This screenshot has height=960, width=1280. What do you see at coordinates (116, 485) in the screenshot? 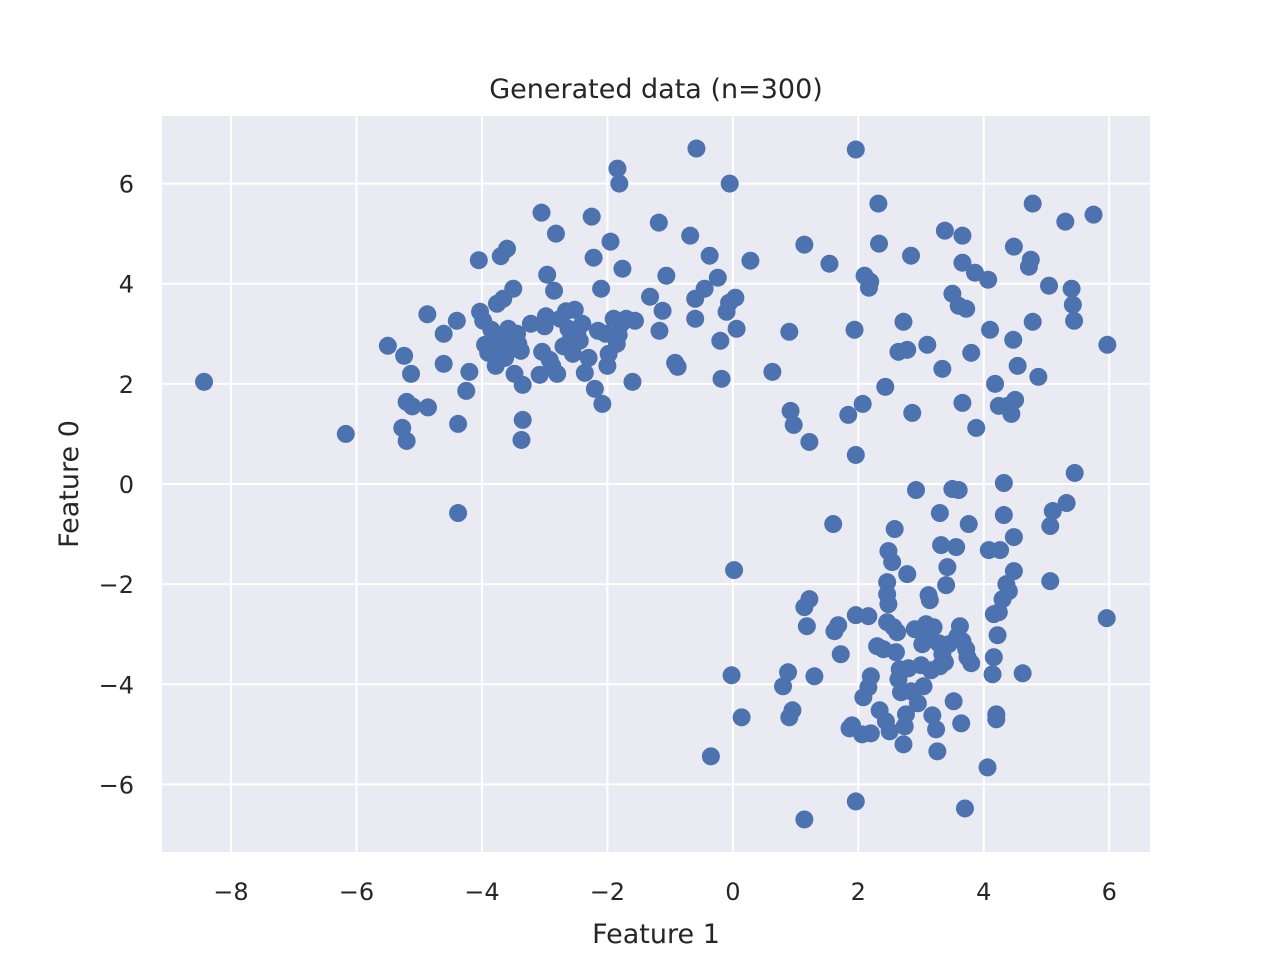
I see `y-tick-labels: −6 −4 −2 0 2 4 6` at bounding box center [116, 485].